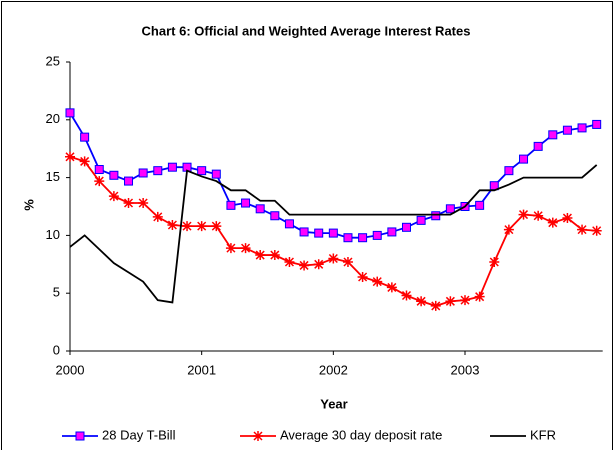 The width and height of the screenshot is (615, 455). I want to click on y-axis-label: %, so click(28, 205).